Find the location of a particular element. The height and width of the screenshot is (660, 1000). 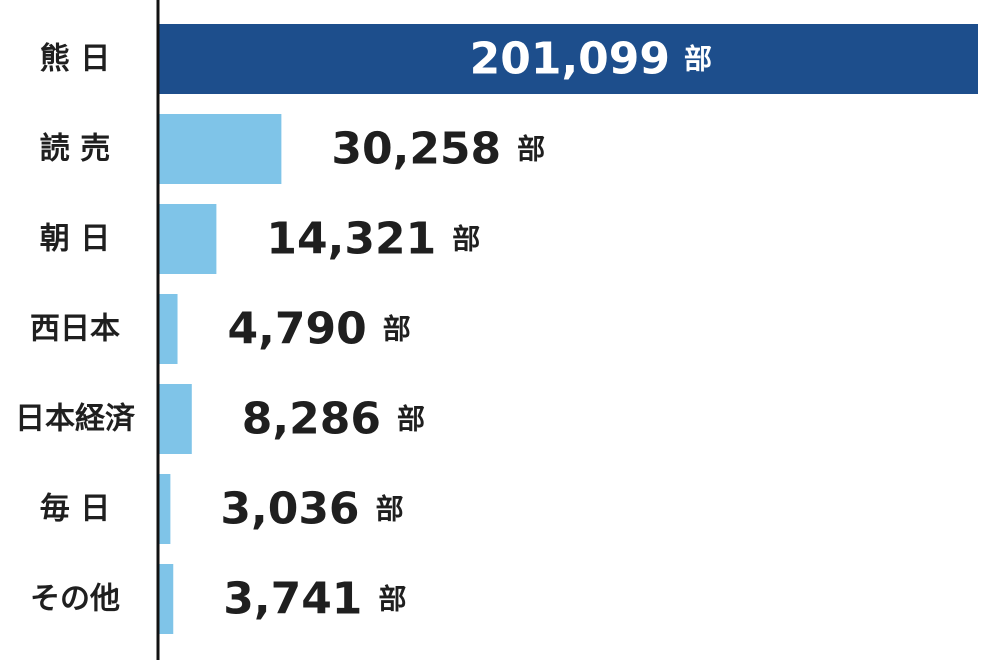

category-label-3: 西日本 is located at coordinates (75, 329).